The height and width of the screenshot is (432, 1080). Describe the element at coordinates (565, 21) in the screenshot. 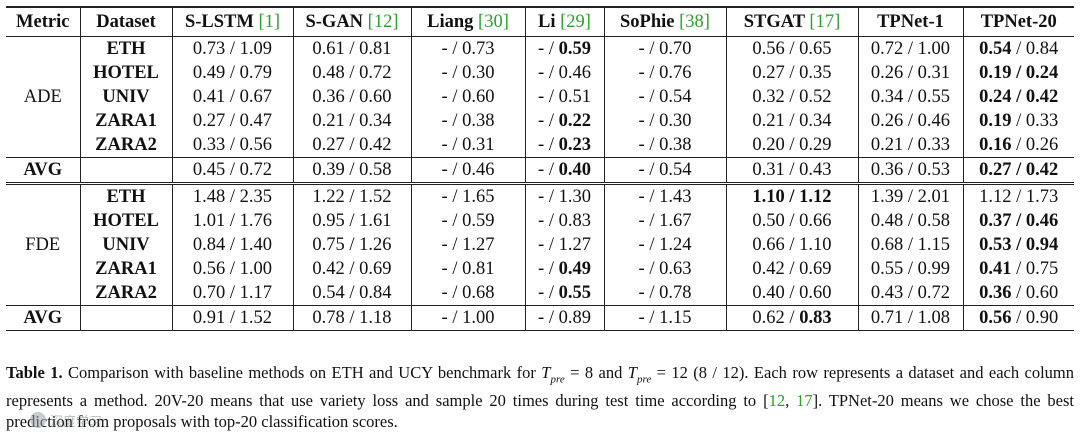

I see `column-header: Li [29]` at that location.